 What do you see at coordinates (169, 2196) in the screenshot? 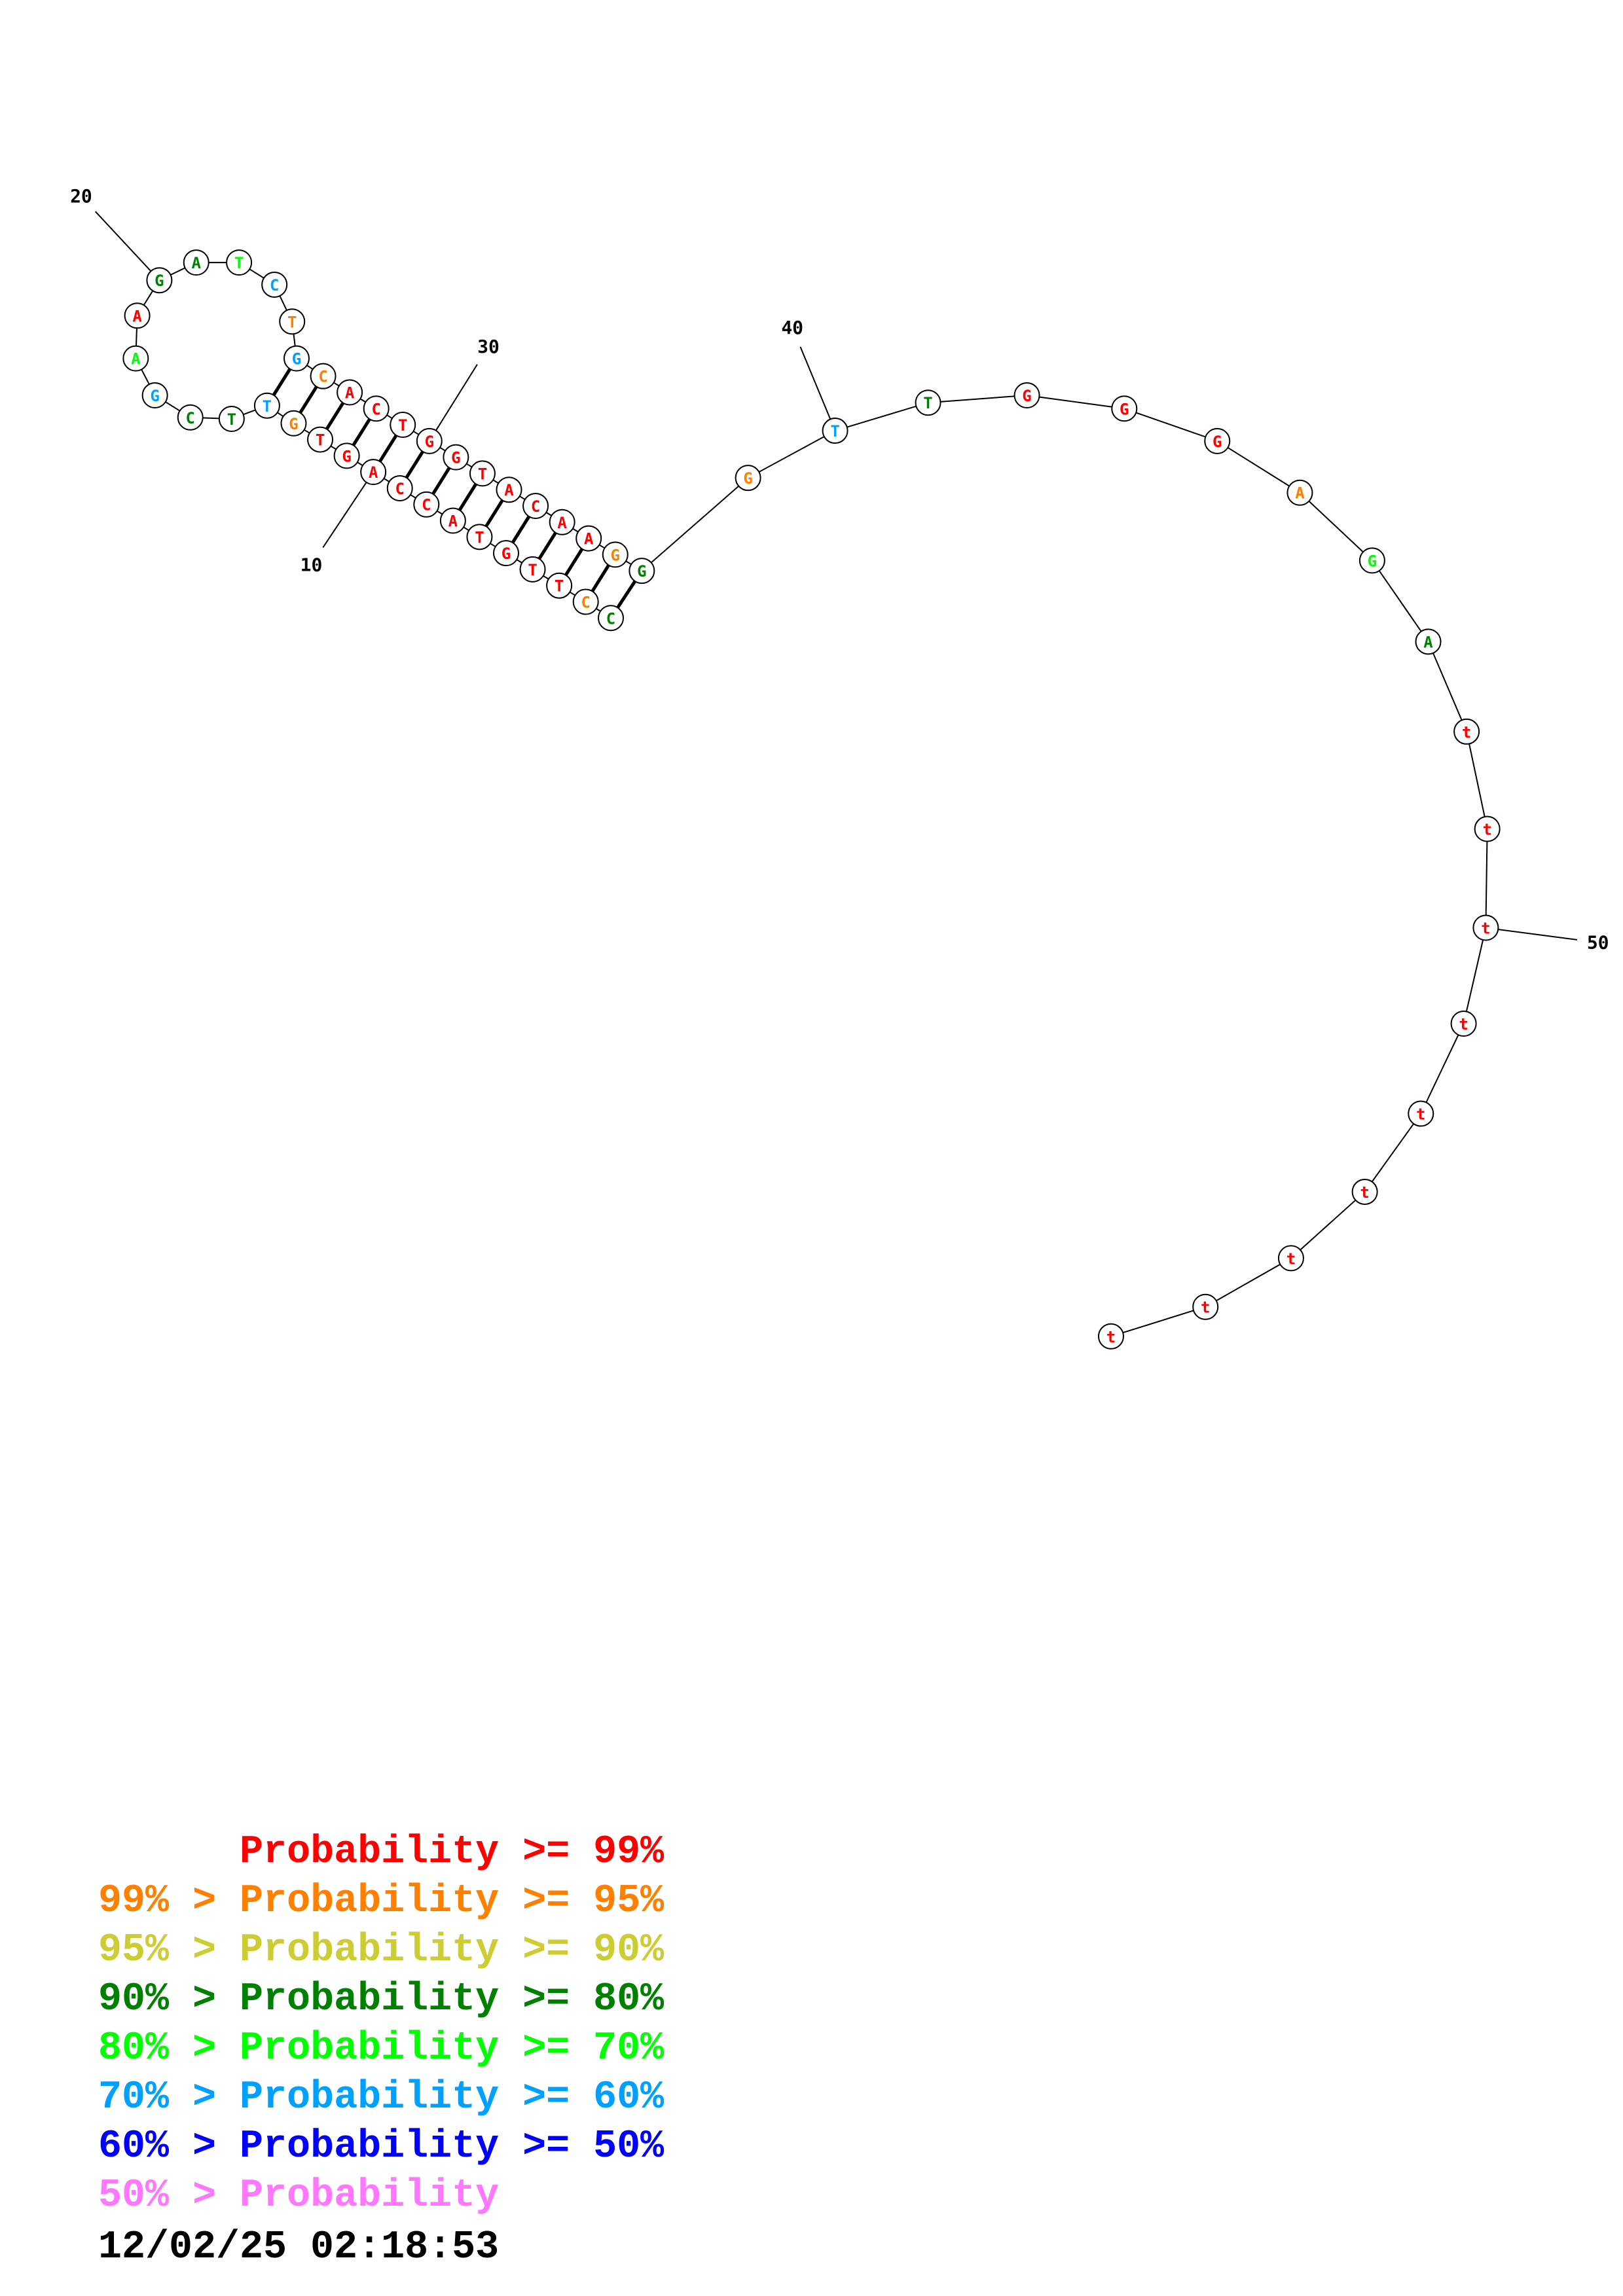
I see `legend-threshold-prefix: 50% >` at bounding box center [169, 2196].